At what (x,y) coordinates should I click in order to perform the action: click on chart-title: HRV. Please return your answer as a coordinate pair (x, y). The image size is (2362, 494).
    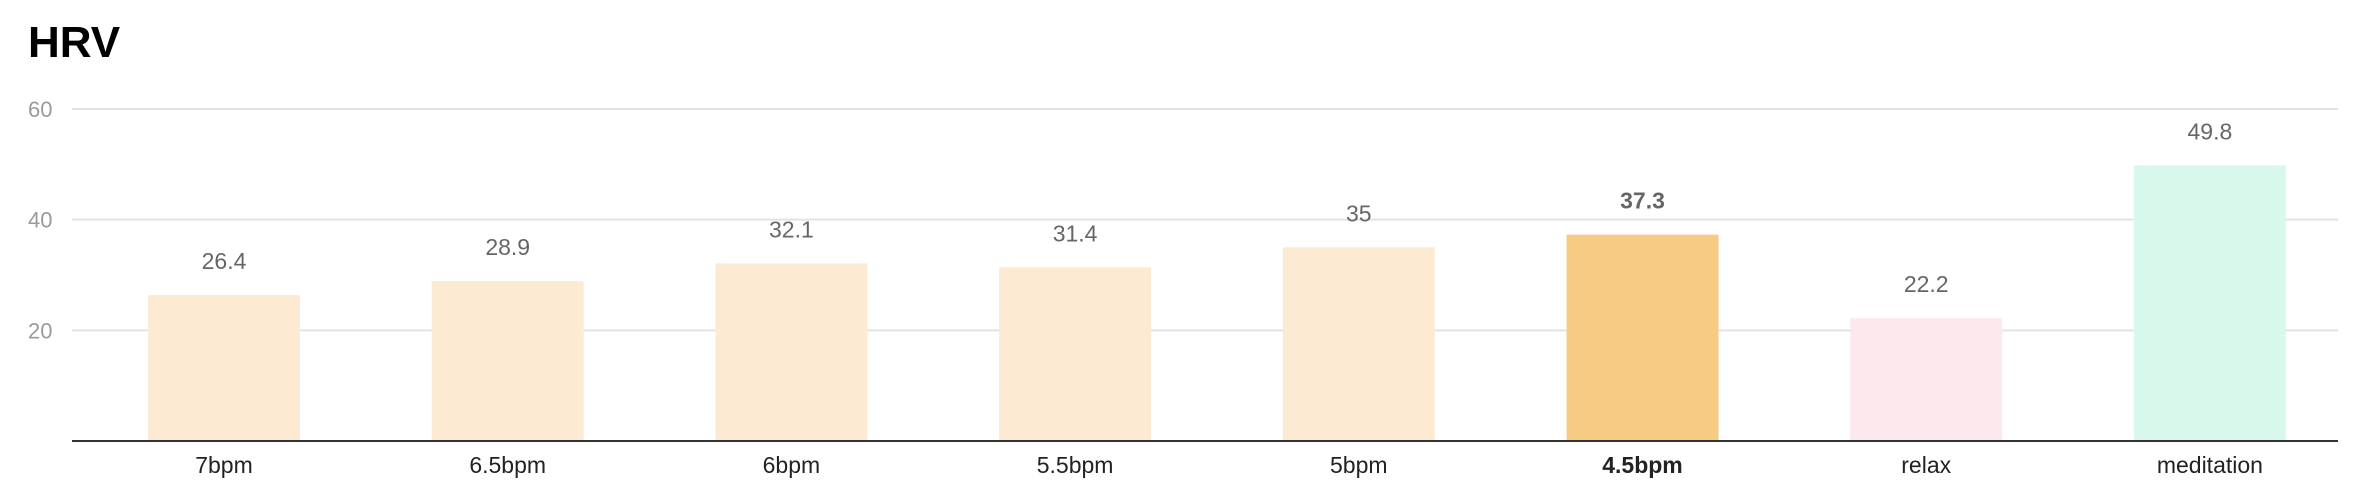
    Looking at the image, I should click on (74, 42).